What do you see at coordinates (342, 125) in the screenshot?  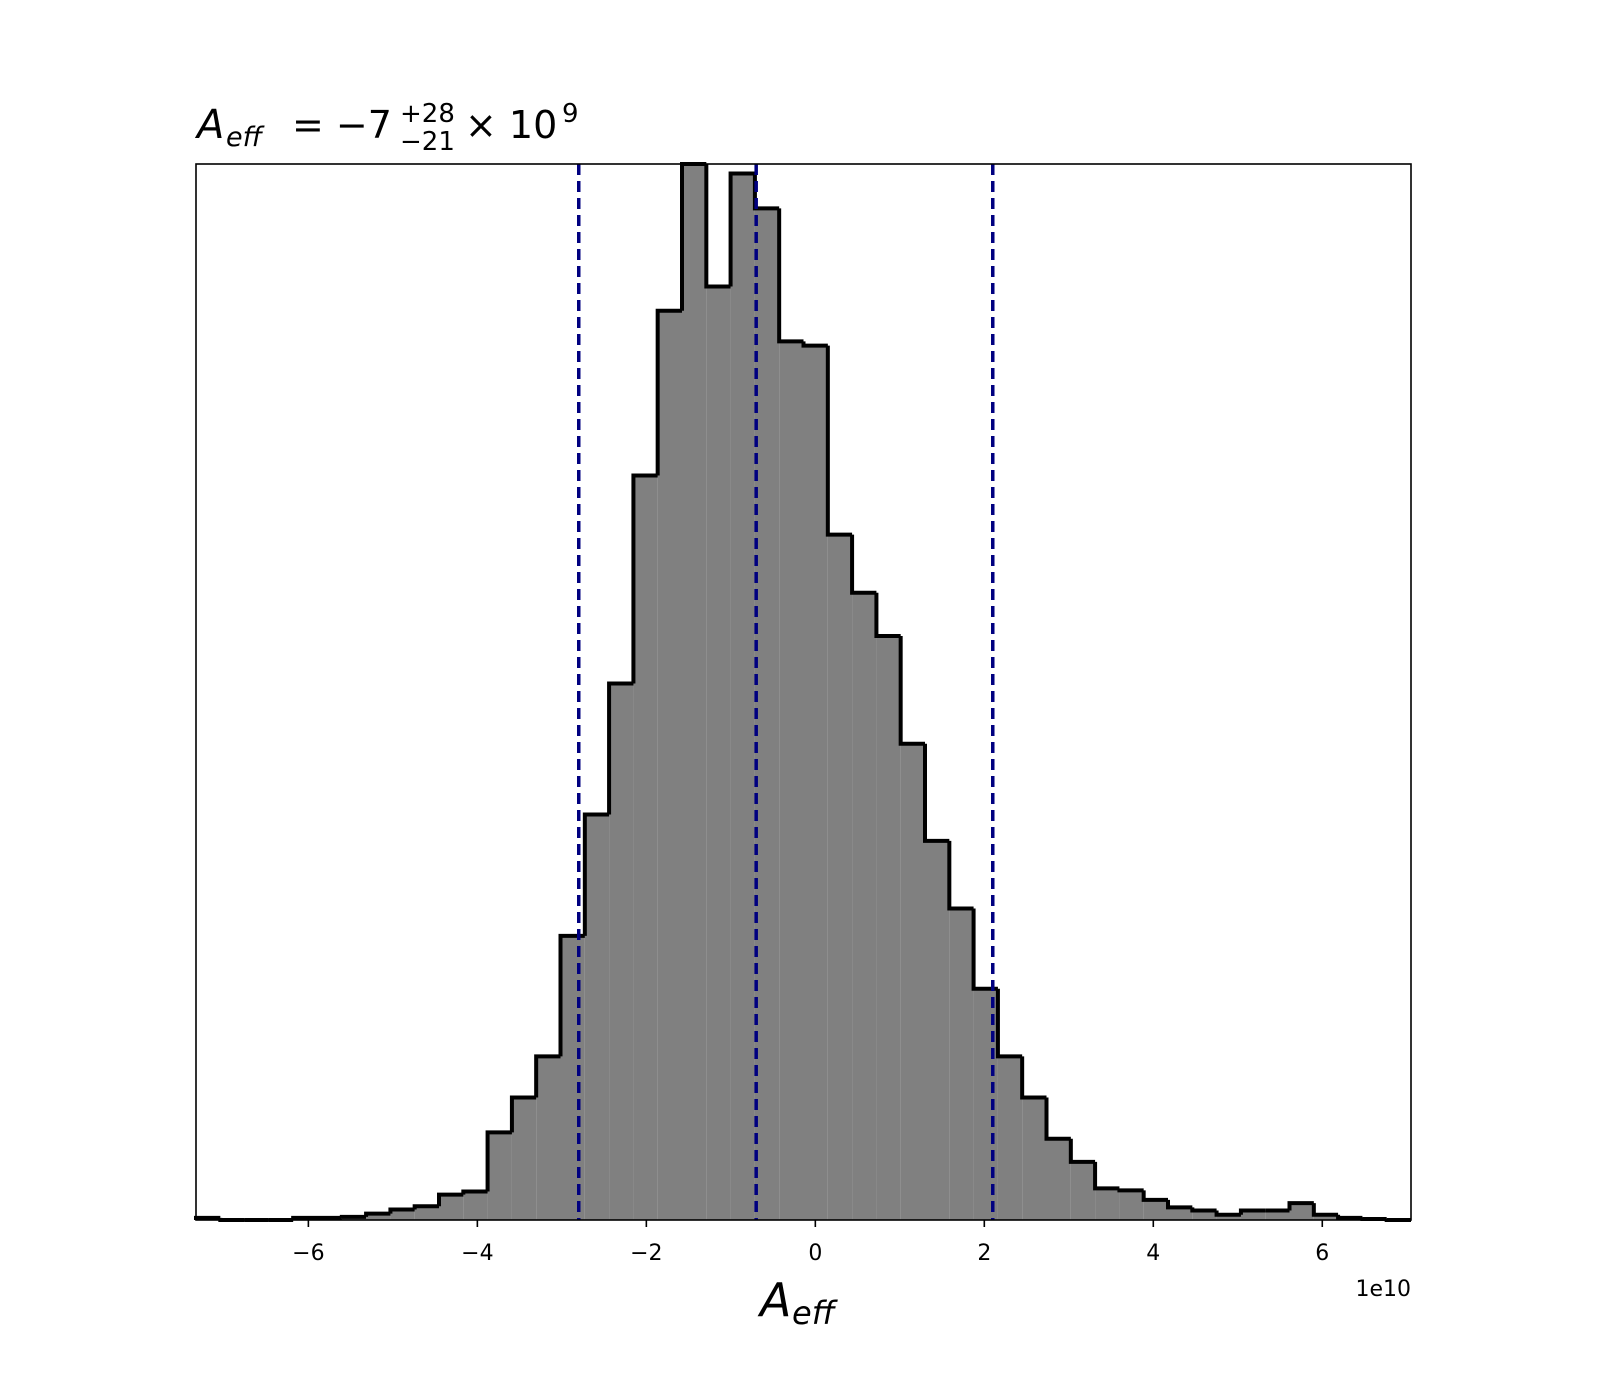 I see `title-text: = −7` at bounding box center [342, 125].